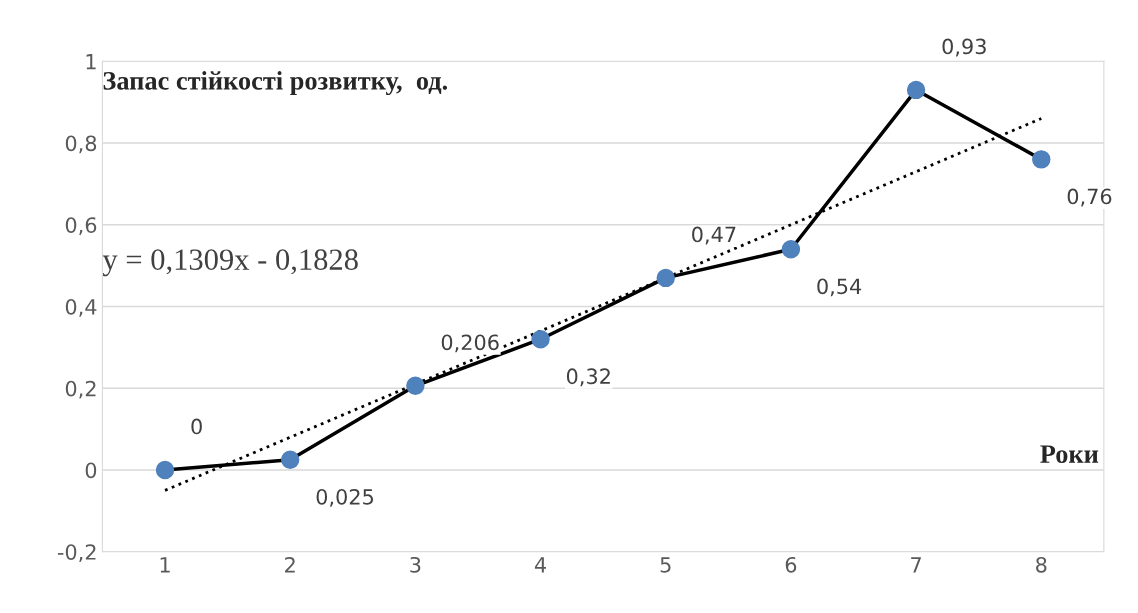  Describe the element at coordinates (588, 377) in the screenshot. I see `data-label: 0,32` at that location.